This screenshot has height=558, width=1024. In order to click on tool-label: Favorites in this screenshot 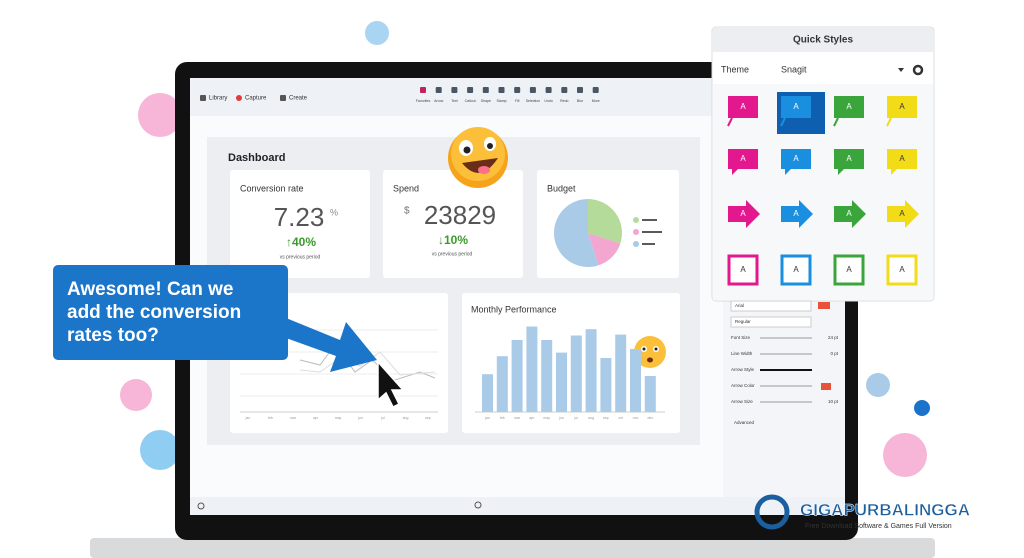, I will do `click(423, 101)`.